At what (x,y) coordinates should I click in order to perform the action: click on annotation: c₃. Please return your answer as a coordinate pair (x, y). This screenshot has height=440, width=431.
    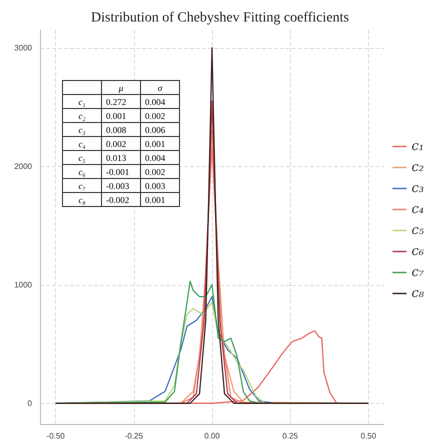
    Looking at the image, I should click on (82, 129).